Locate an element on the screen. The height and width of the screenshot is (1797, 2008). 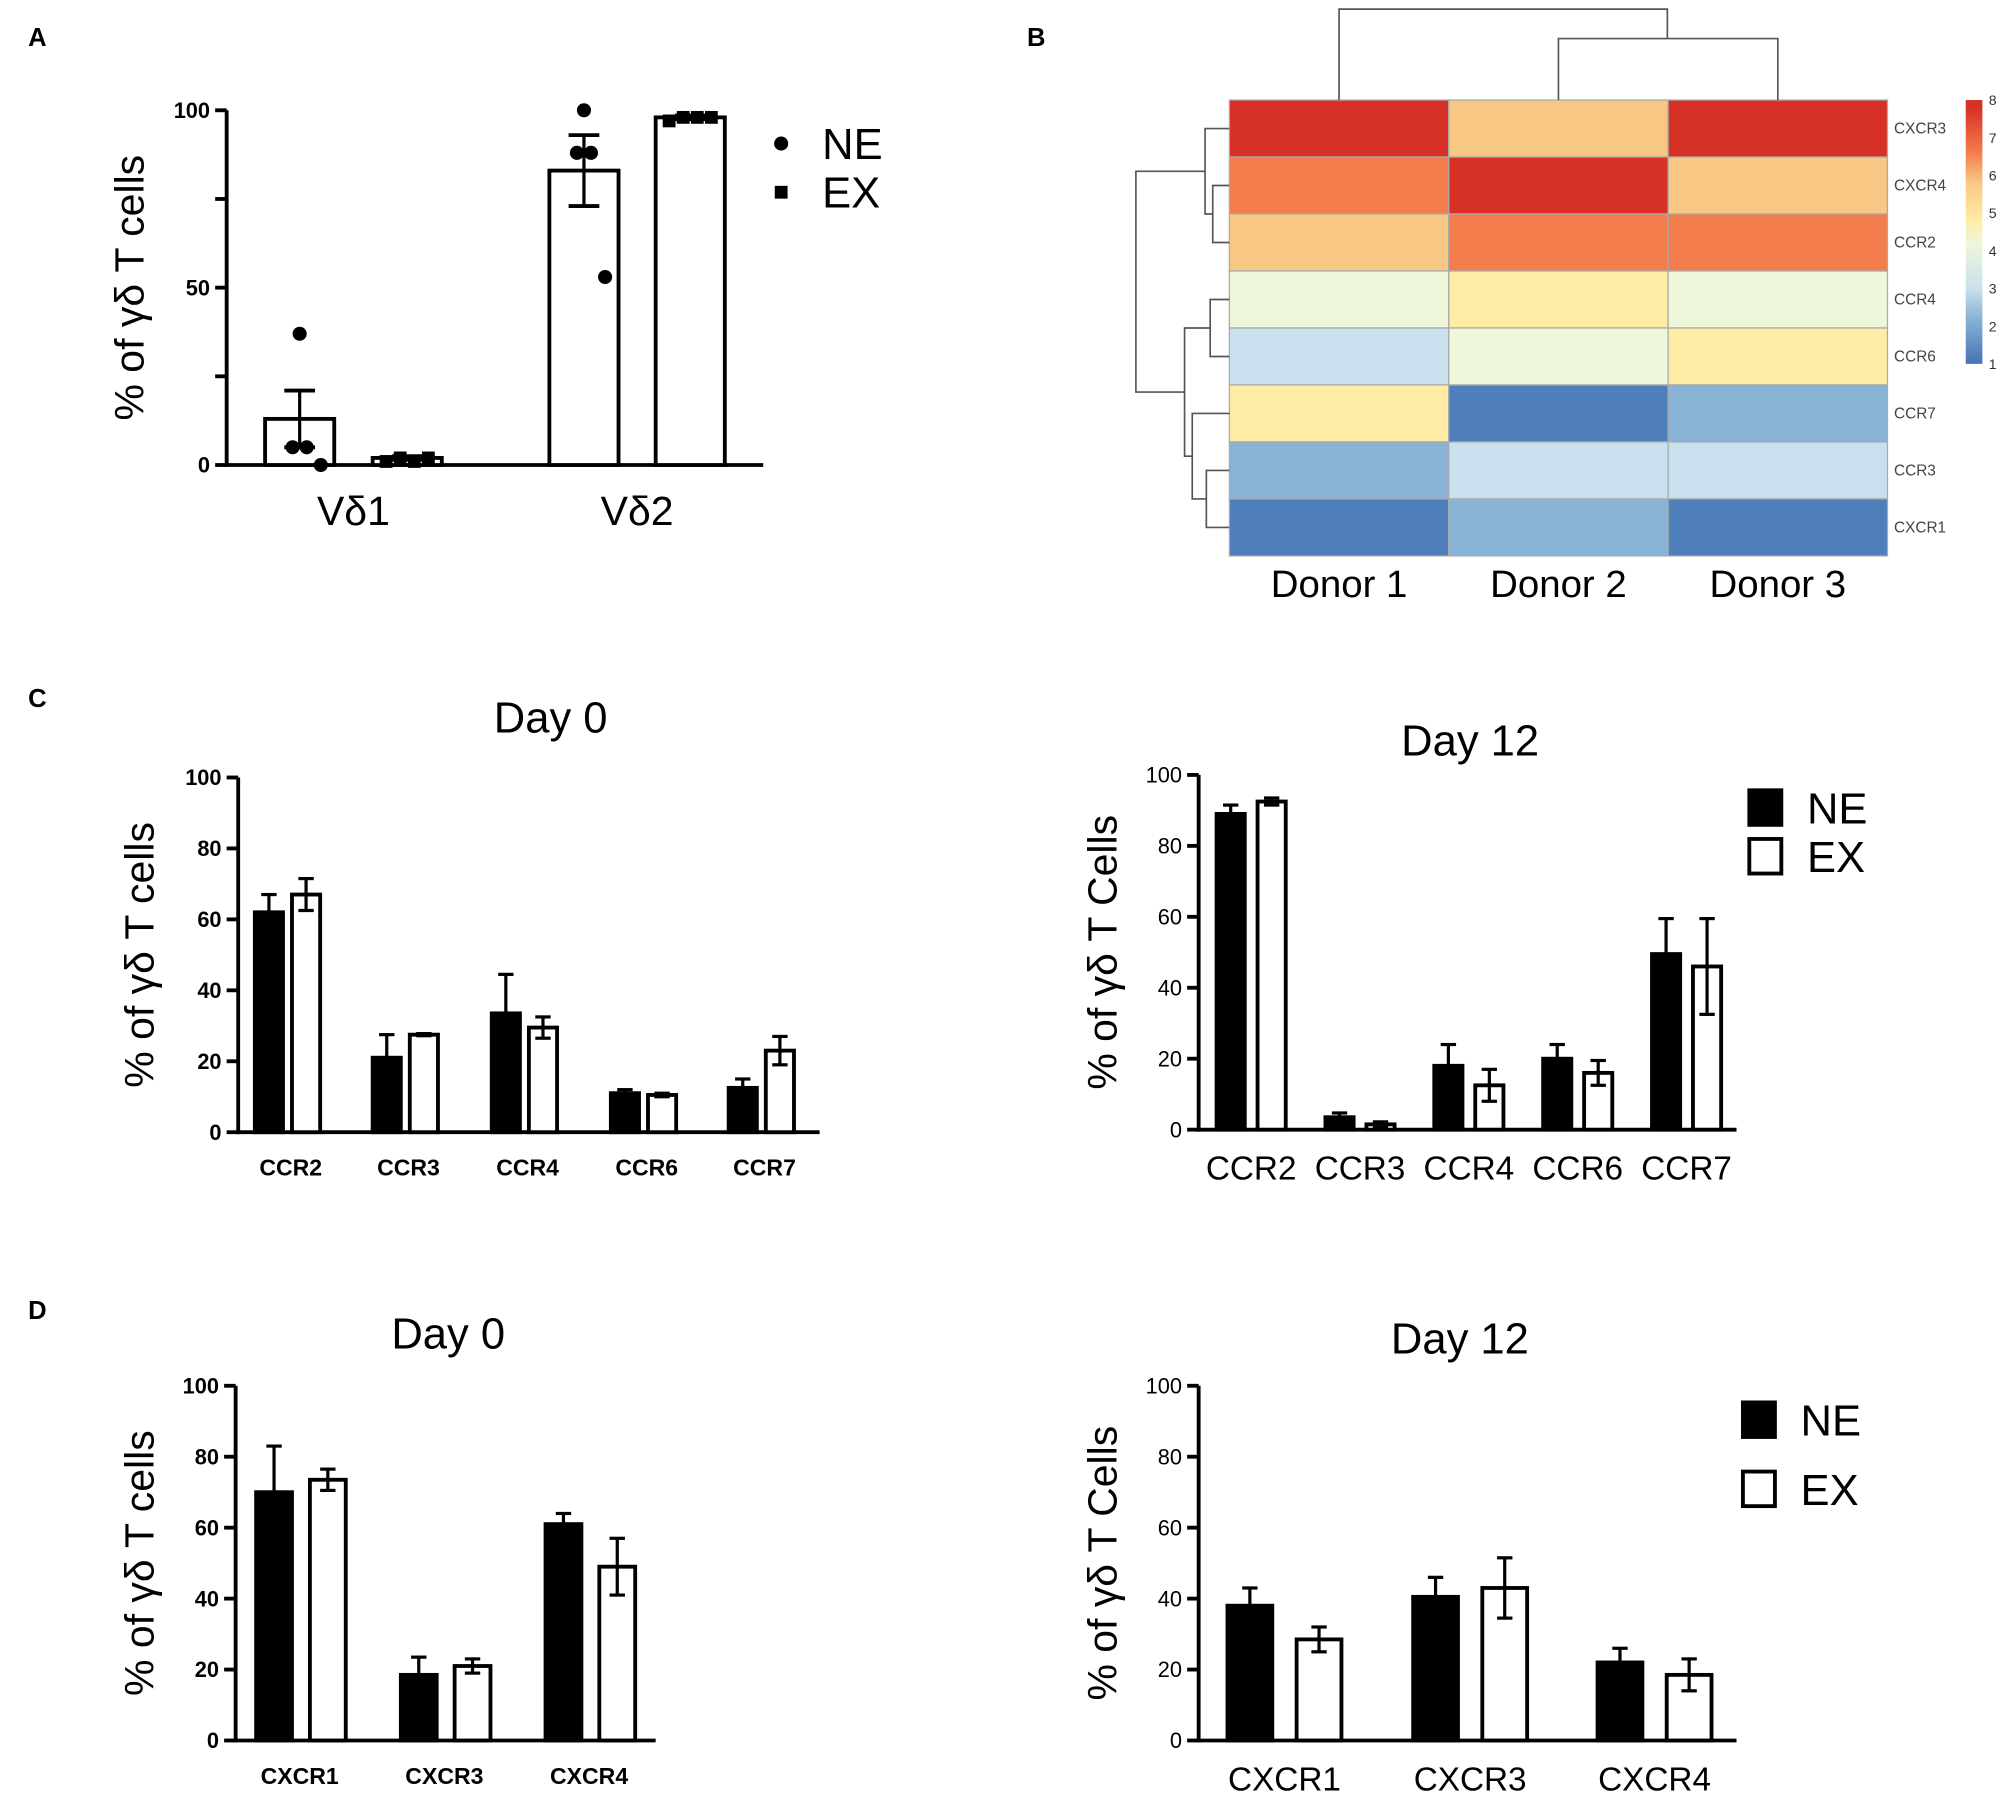
x-tick-label: Vδ1 is located at coordinates (353, 511).